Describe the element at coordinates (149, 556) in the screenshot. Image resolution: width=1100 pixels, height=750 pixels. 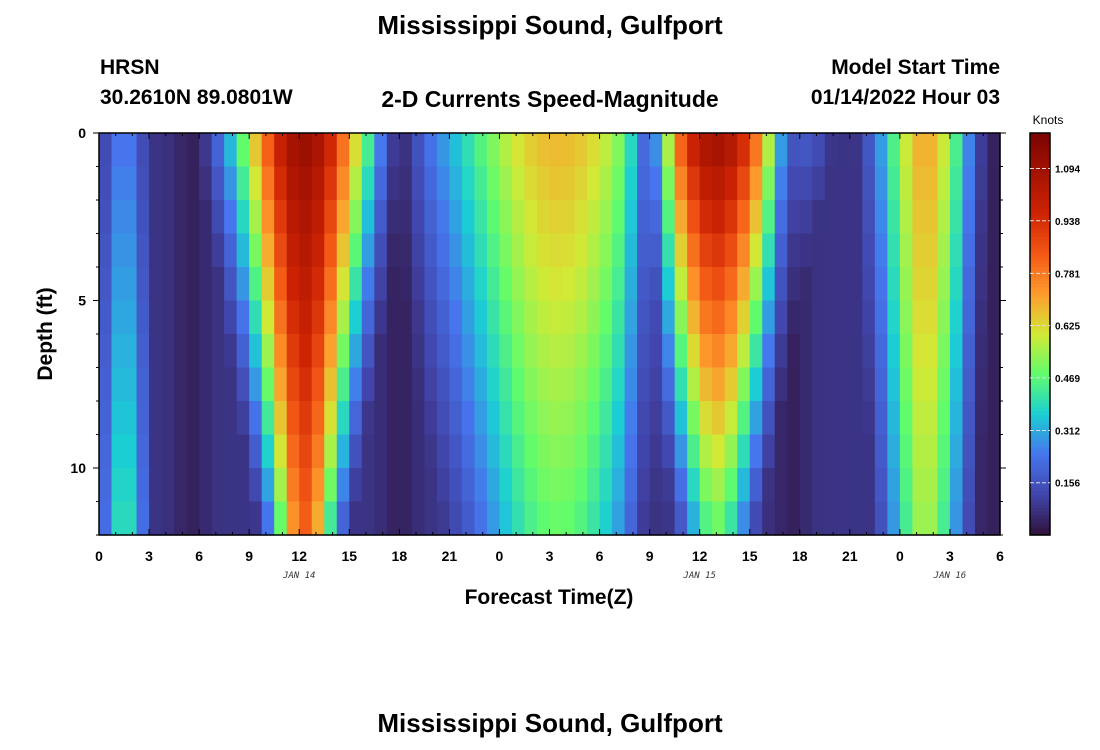
I see `x-tick-label: 3` at that location.